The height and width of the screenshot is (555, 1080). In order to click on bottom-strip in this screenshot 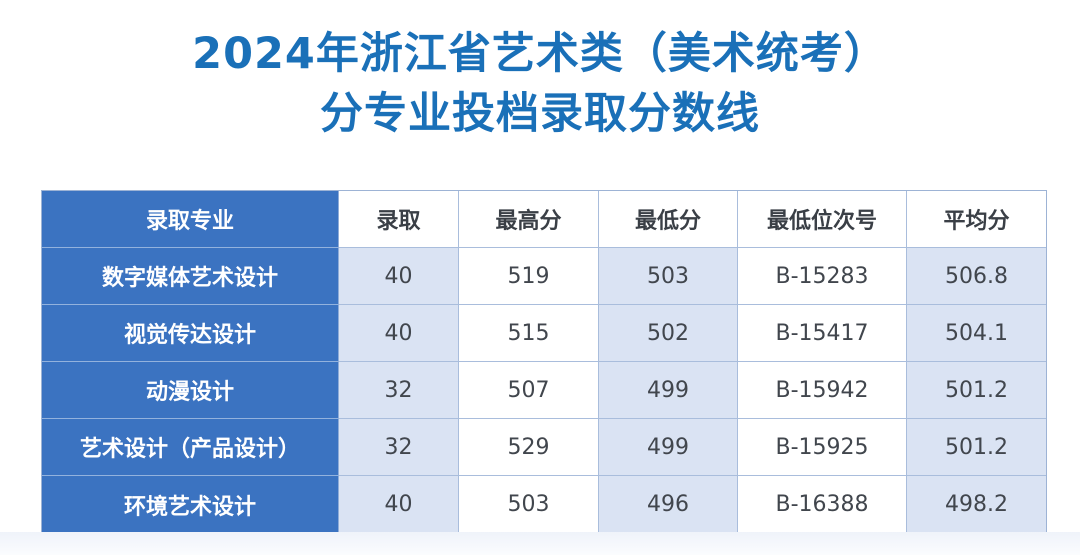, I will do `click(540, 543)`.